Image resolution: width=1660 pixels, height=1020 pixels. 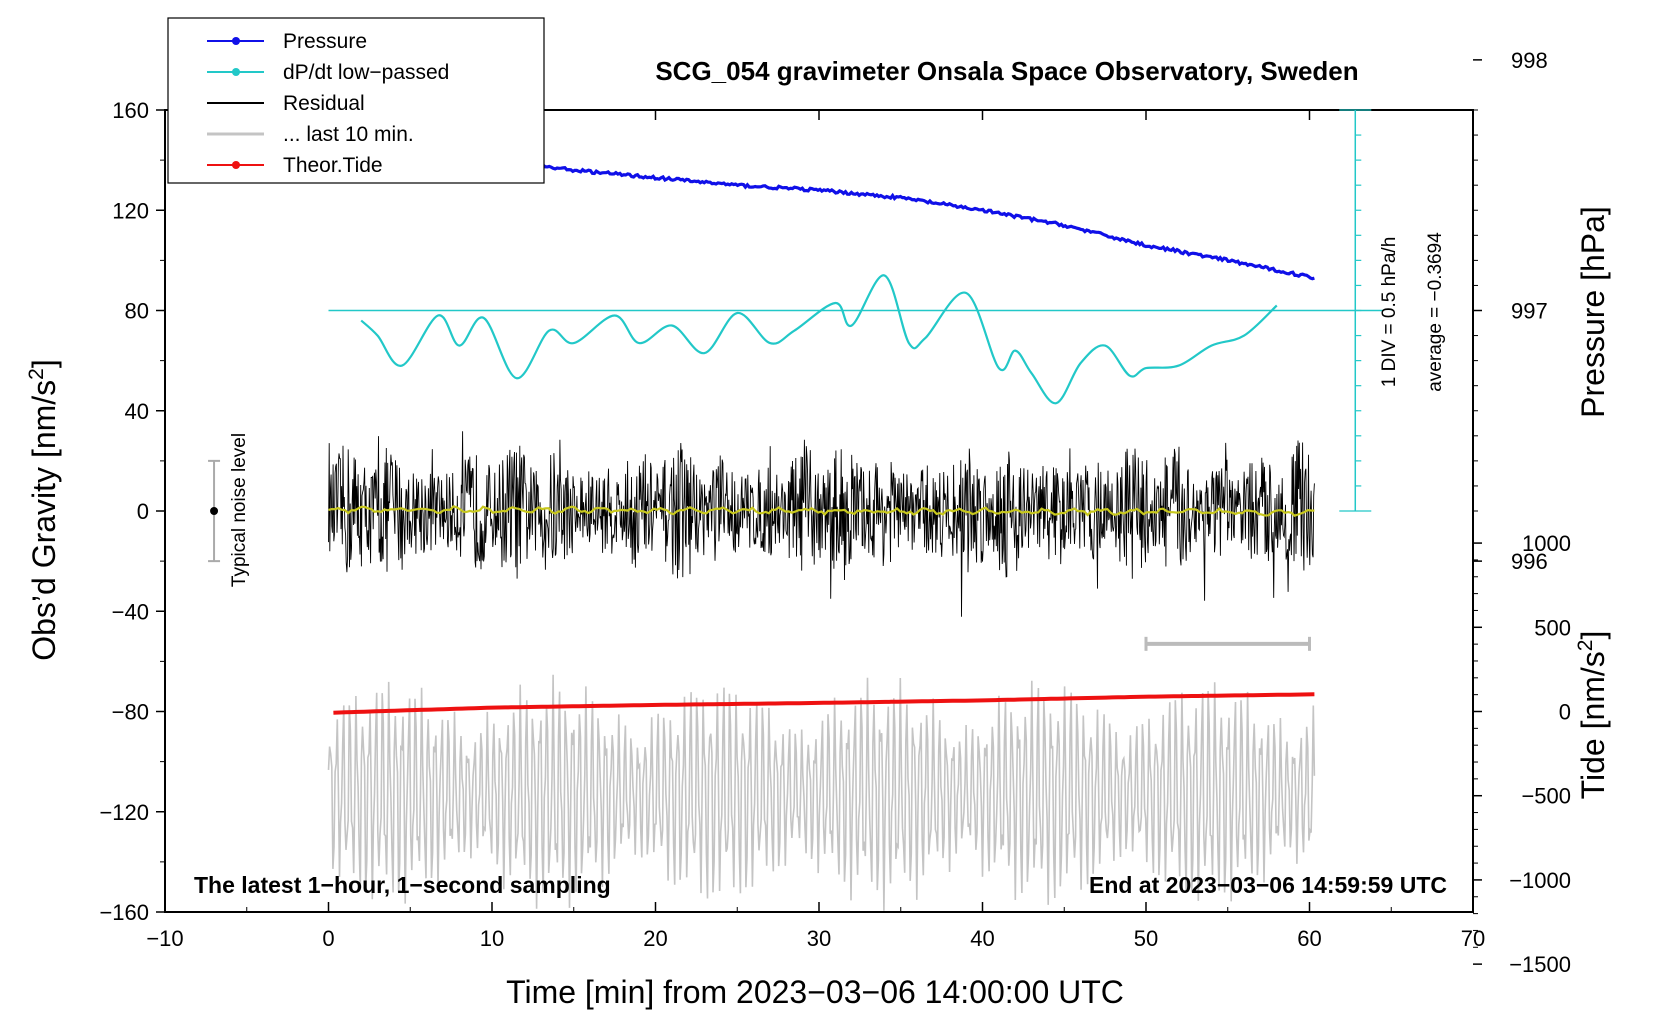 What do you see at coordinates (130, 110) in the screenshot?
I see `y-tick-label: 160` at bounding box center [130, 110].